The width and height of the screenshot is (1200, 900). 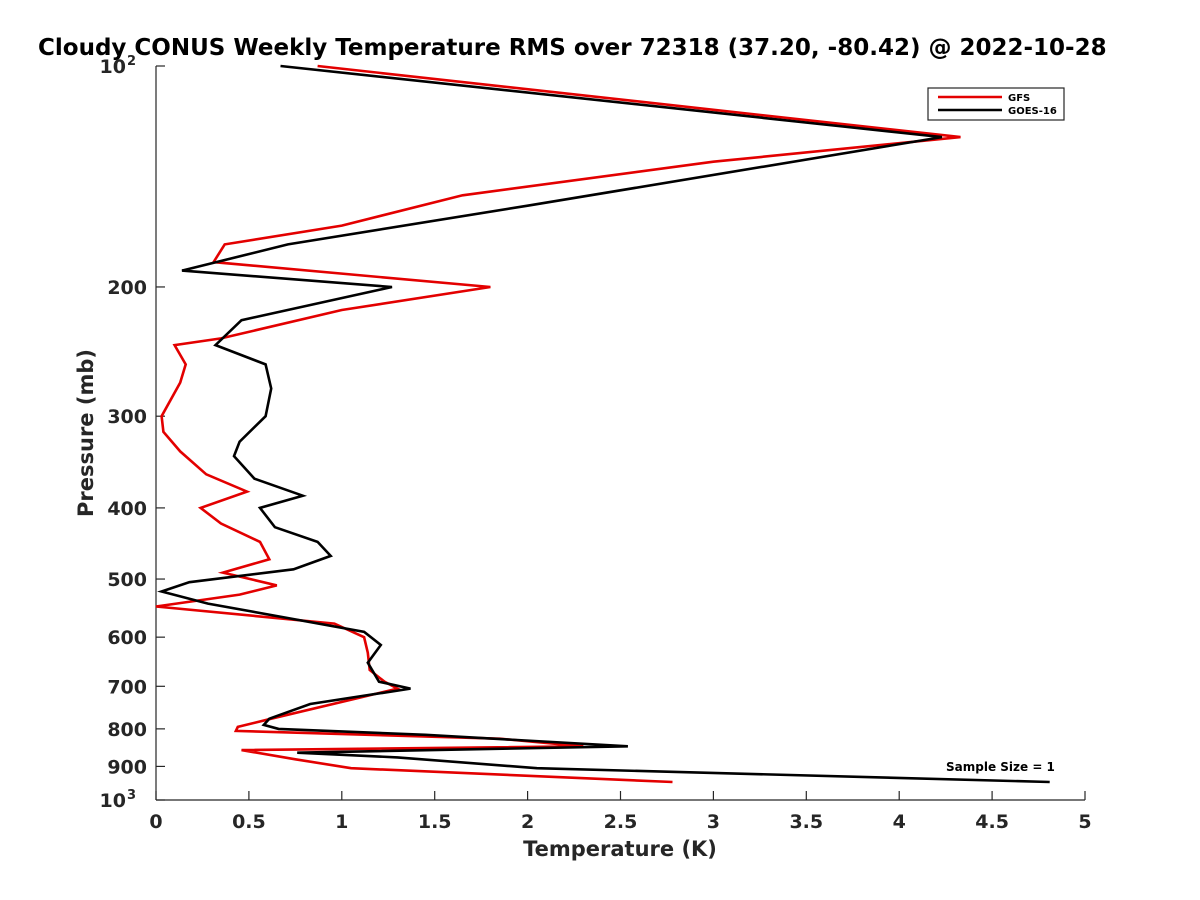 What do you see at coordinates (435, 822) in the screenshot?
I see `x-tick-label: 1.5` at bounding box center [435, 822].